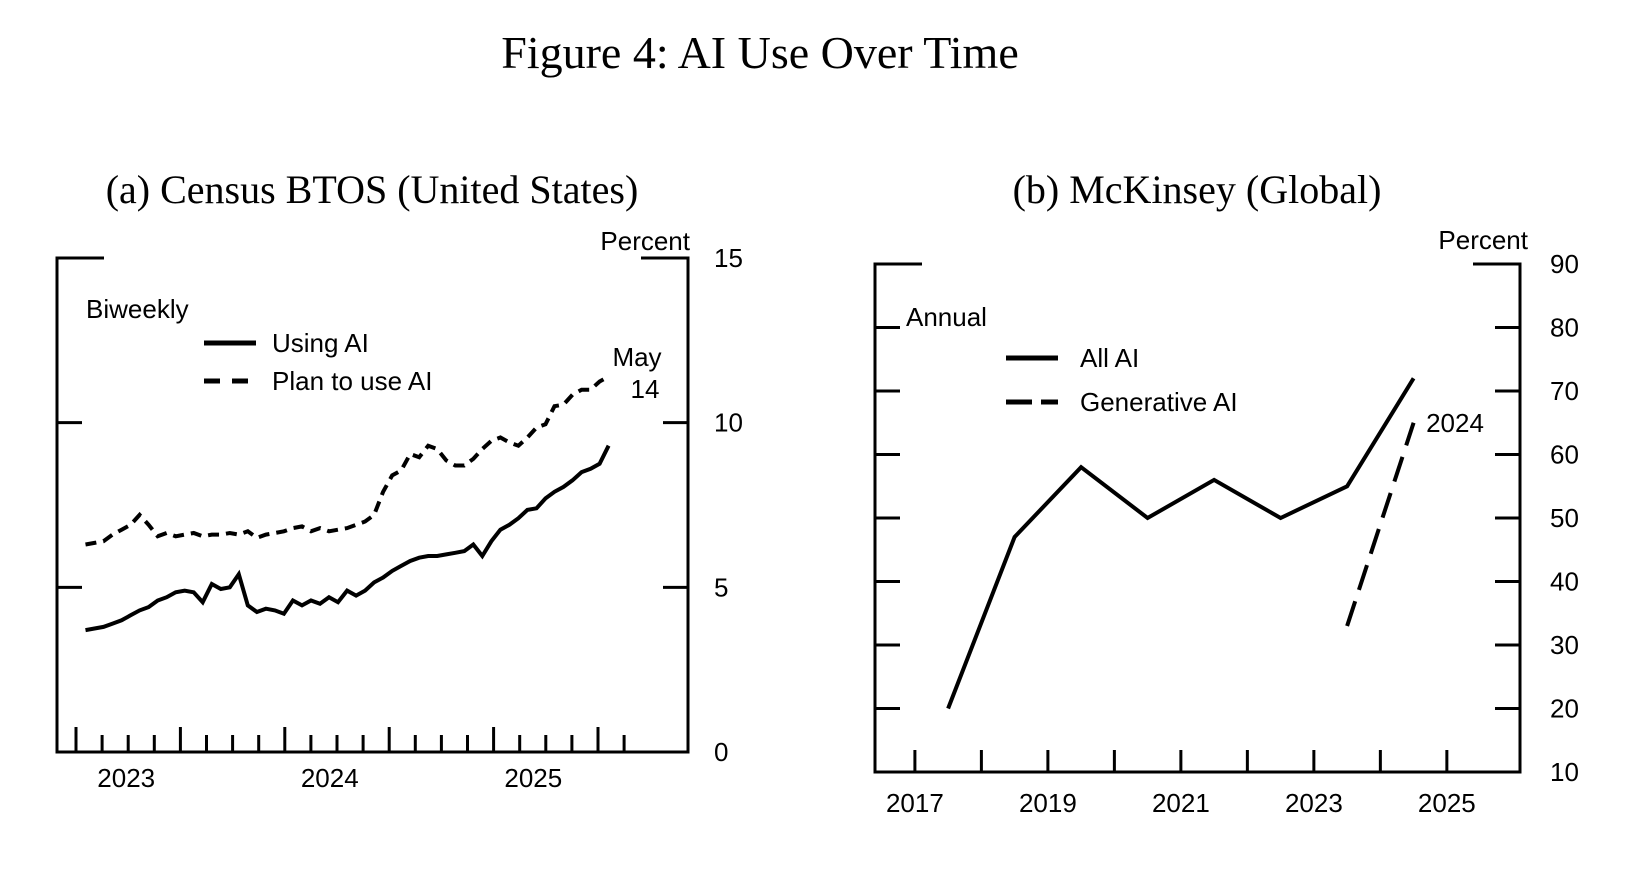 This screenshot has width=1638, height=878. Describe the element at coordinates (330, 778) in the screenshot. I see `x-tick-label: 2024` at that location.